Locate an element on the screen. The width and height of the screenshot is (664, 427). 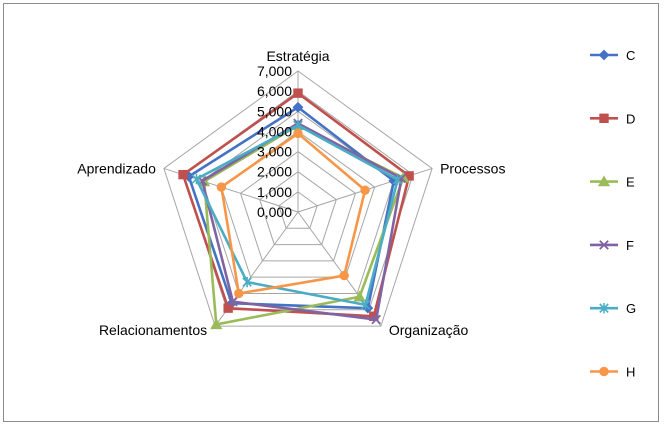
legend-item-f: F is located at coordinates (612, 245).